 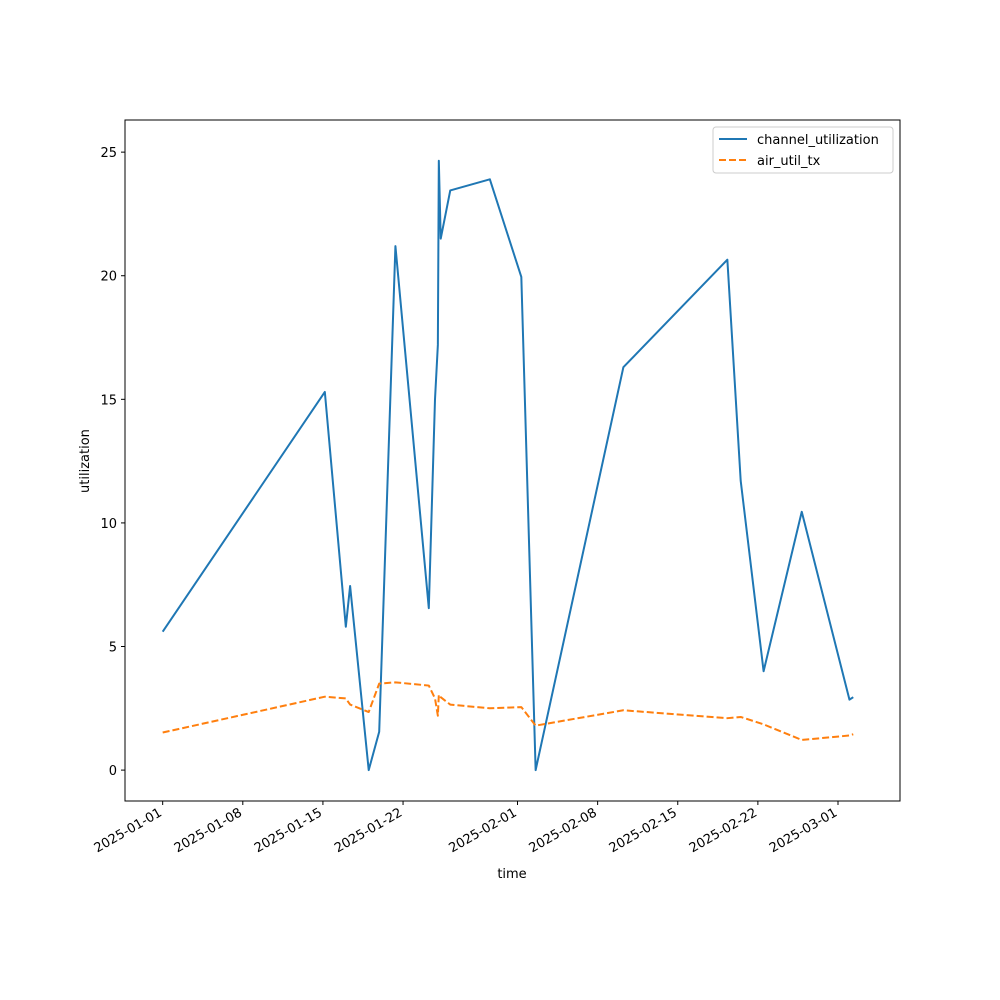 What do you see at coordinates (108, 524) in the screenshot?
I see `y-tick-label: 10` at bounding box center [108, 524].